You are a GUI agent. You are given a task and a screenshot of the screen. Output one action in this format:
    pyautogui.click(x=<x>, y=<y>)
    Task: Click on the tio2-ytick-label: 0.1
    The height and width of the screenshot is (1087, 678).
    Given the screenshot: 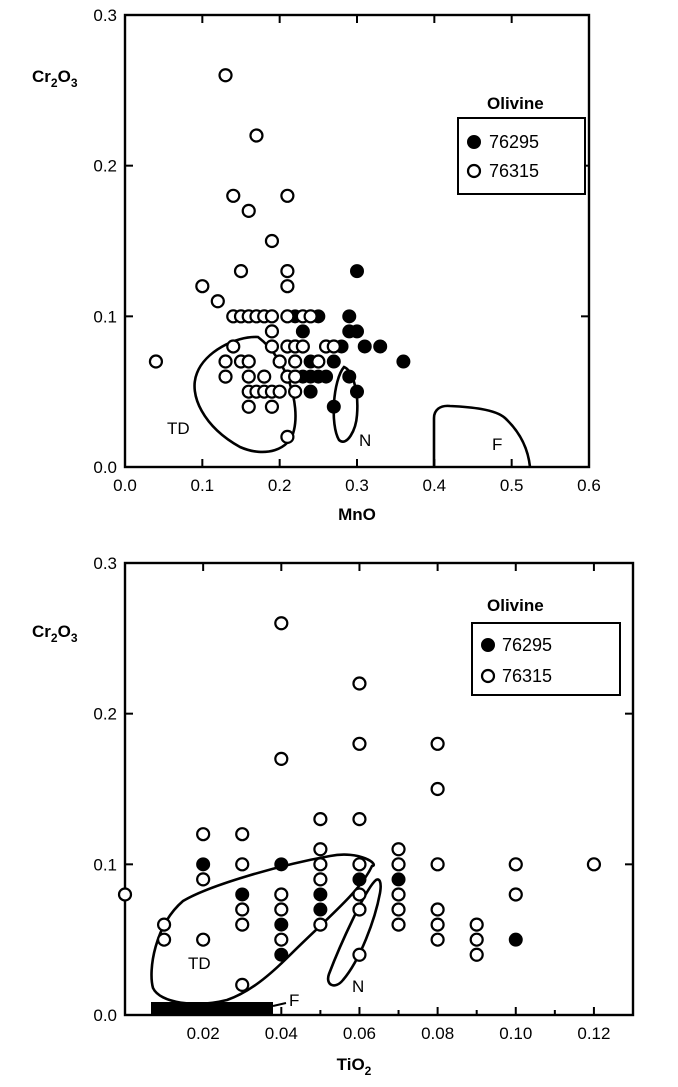 What is the action you would take?
    pyautogui.click(x=105, y=864)
    